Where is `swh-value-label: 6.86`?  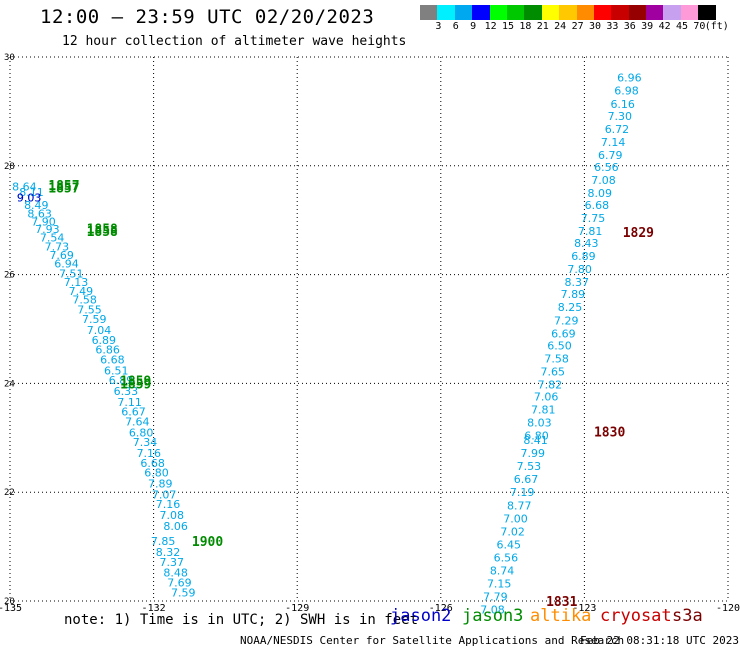 swh-value-label: 6.86 is located at coordinates (107, 350).